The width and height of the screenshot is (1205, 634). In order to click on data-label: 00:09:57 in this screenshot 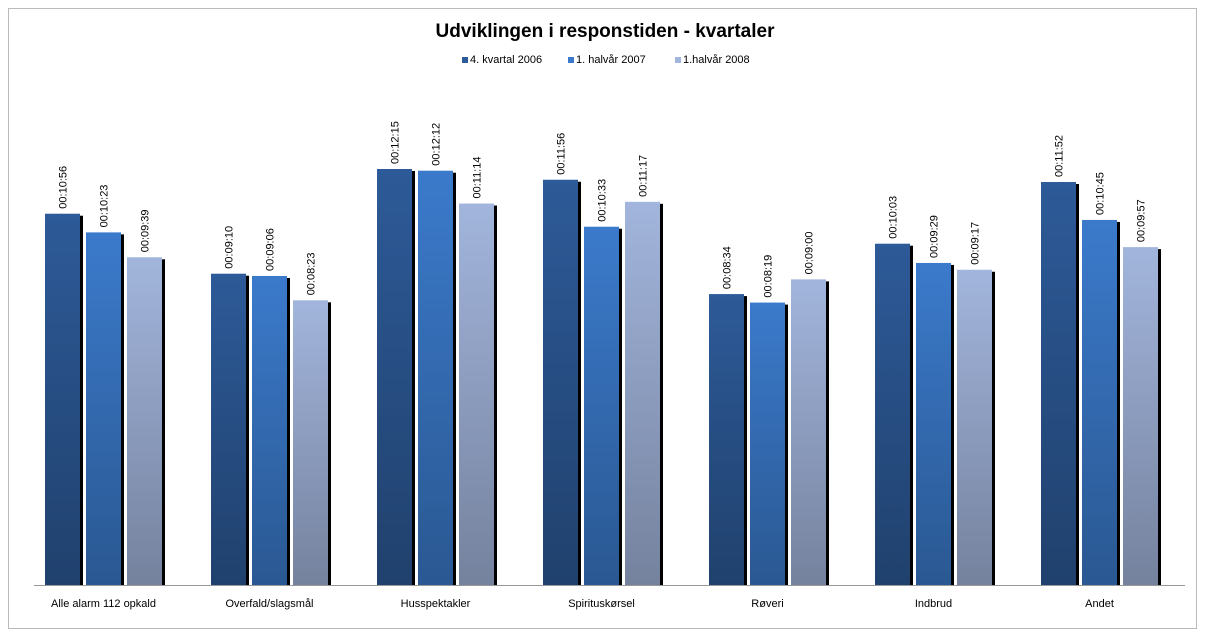, I will do `click(1142, 220)`.